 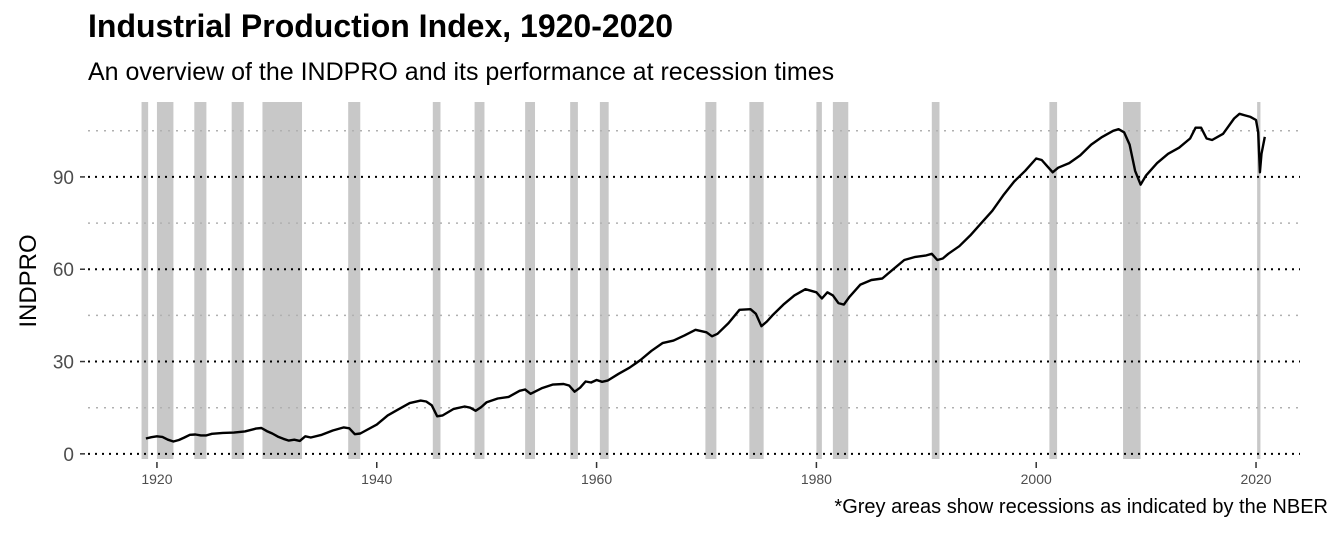 What do you see at coordinates (1036, 479) in the screenshot?
I see `x-tick-label: 2000` at bounding box center [1036, 479].